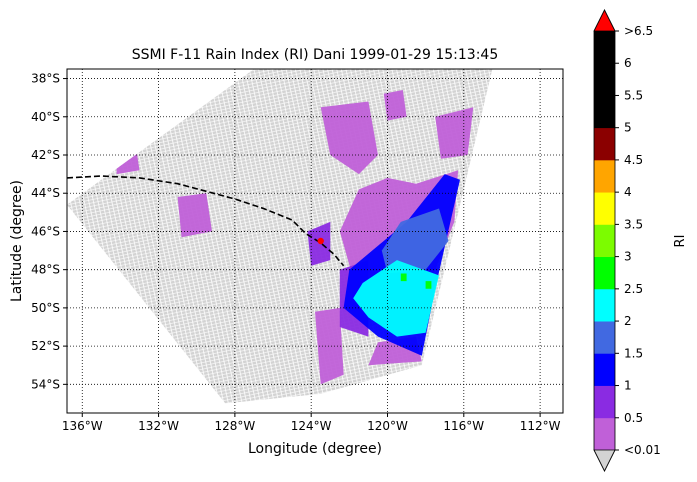 Image resolution: width=697 pixels, height=482 pixels. Describe the element at coordinates (633, 95) in the screenshot. I see `colorbar-tick-label: 5.5` at that location.